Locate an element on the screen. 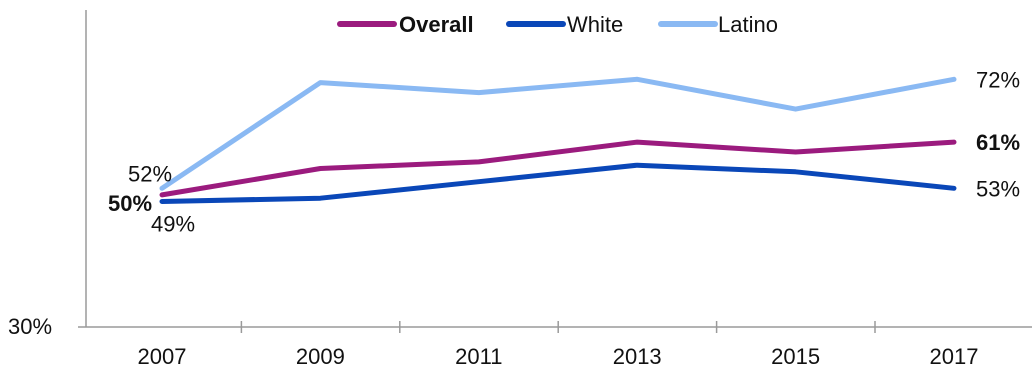 Image resolution: width=1032 pixels, height=374 pixels. x-tick-label-2011: 2011 is located at coordinates (478, 356).